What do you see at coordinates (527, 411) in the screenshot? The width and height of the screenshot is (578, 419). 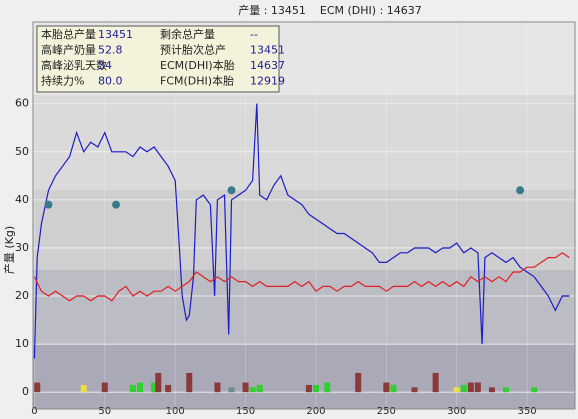 I see `x-tick-label: 350` at bounding box center [527, 411].